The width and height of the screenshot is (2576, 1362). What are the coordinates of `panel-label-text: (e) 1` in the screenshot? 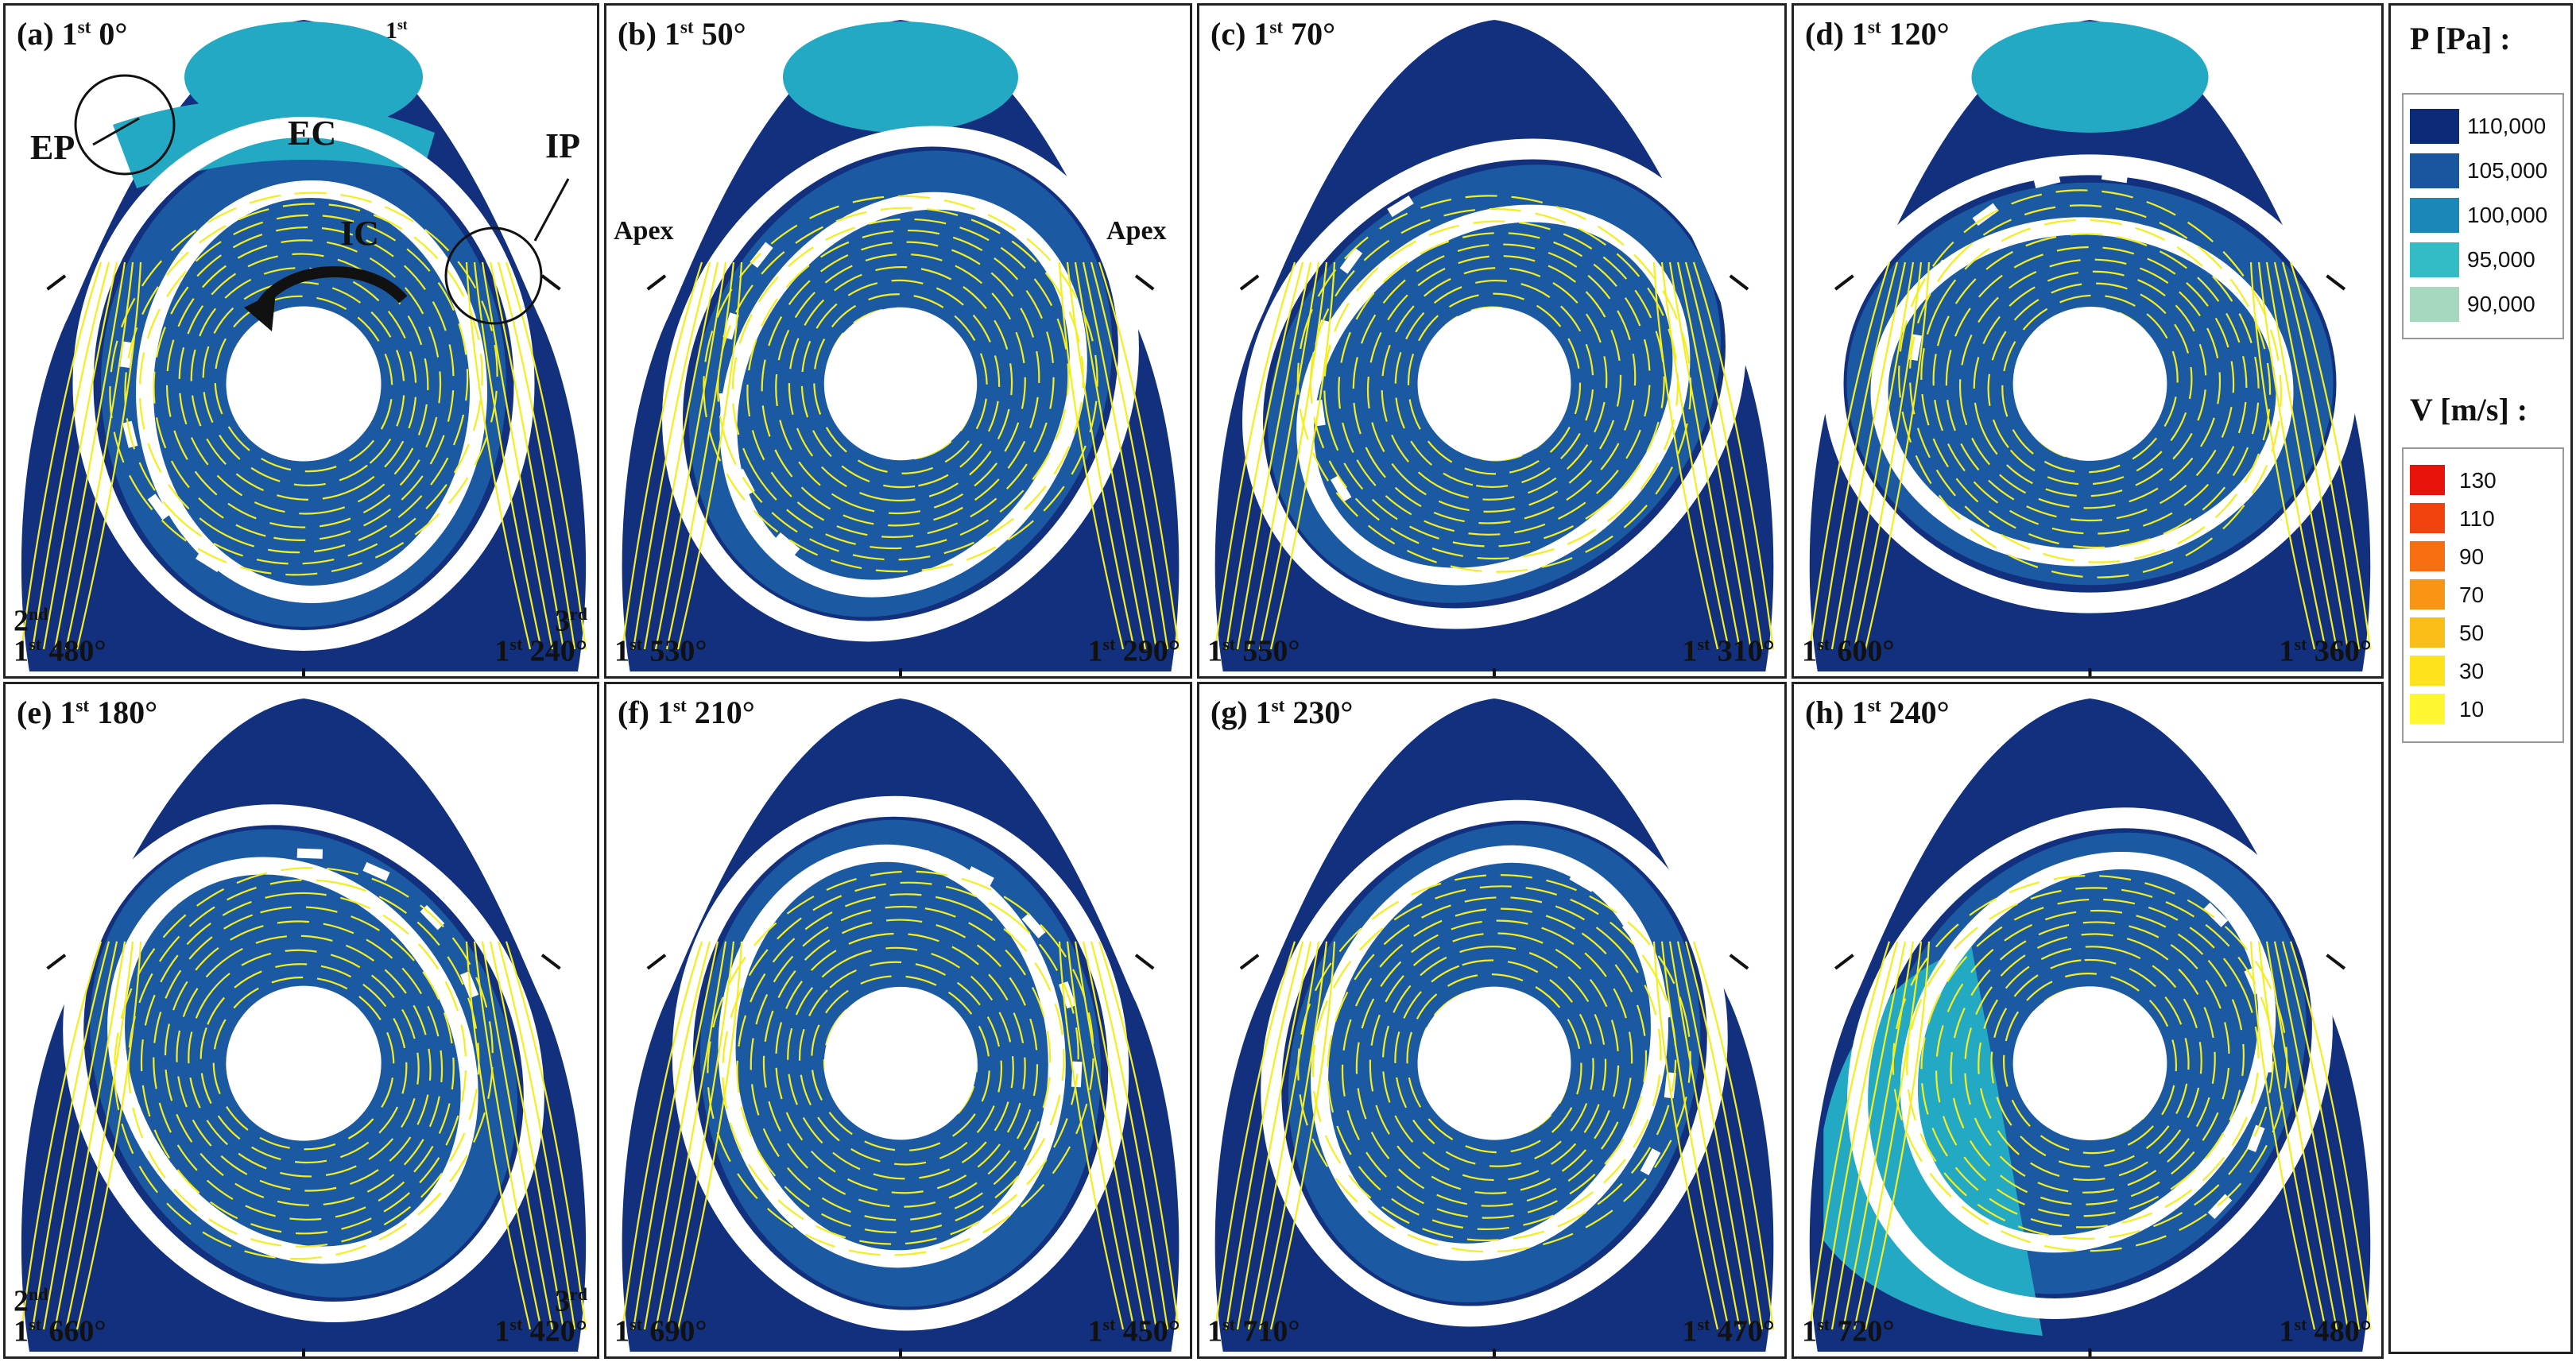 It's located at (46, 712).